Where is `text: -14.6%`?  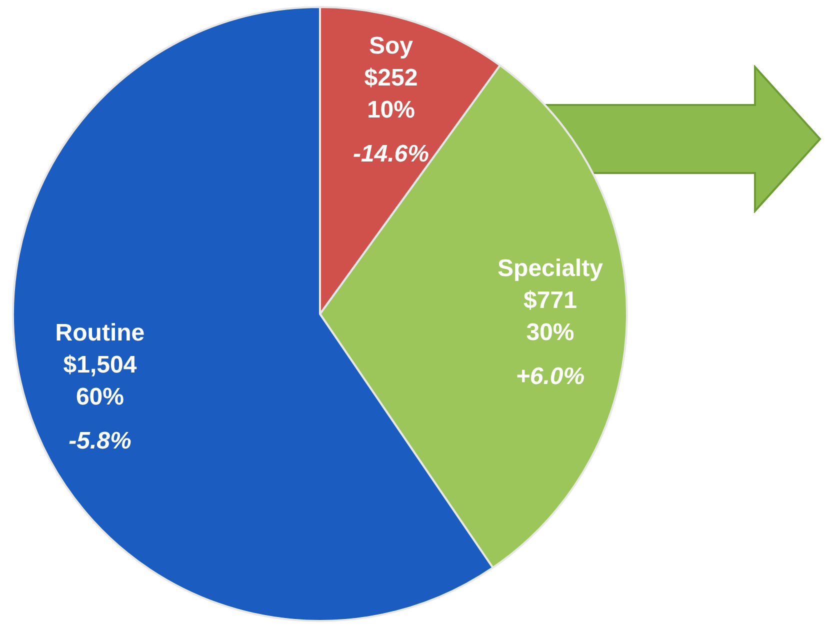
text: -14.6% is located at coordinates (390, 154).